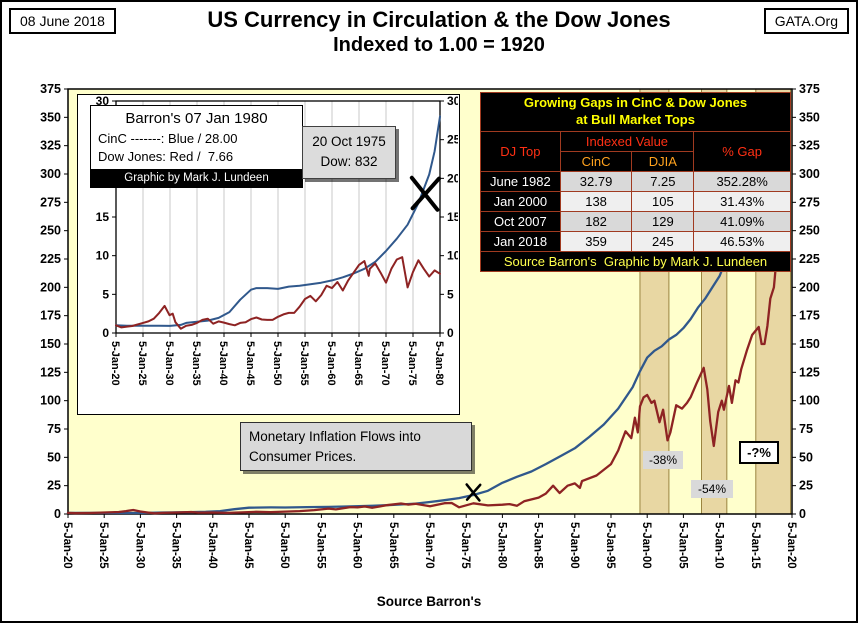  I want to click on inset-x-tick: 5-Jan-50, so click(277, 363).